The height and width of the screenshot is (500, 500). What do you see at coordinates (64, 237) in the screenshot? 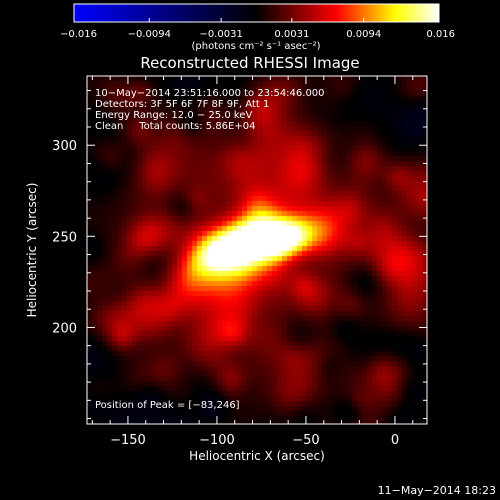
I see `y-tick-label: 250` at bounding box center [64, 237].